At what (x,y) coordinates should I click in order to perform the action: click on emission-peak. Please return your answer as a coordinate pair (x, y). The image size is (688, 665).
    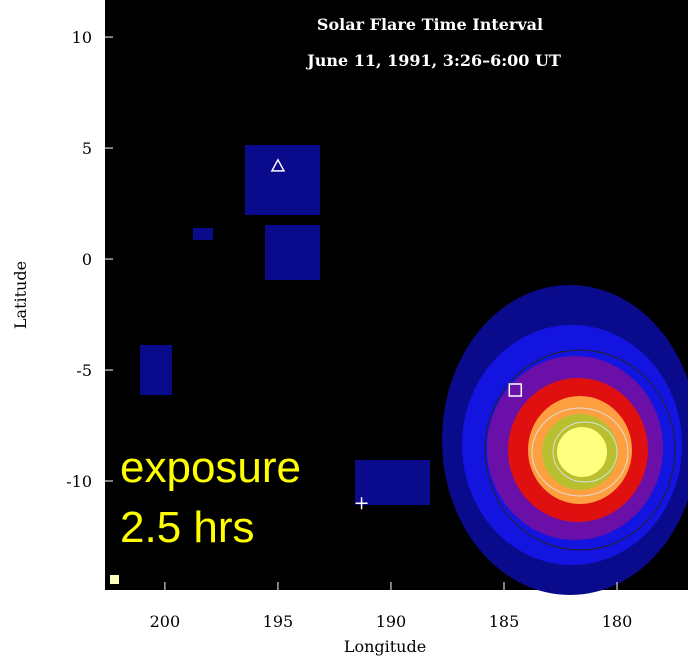
    Looking at the image, I should click on (582, 452).